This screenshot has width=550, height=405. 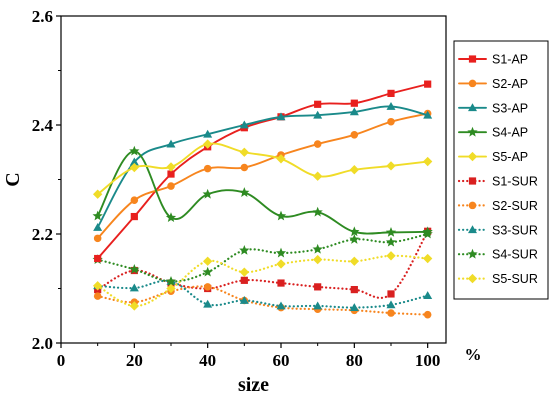 I want to click on legend-marker-s2-ap, so click(x=472, y=83).